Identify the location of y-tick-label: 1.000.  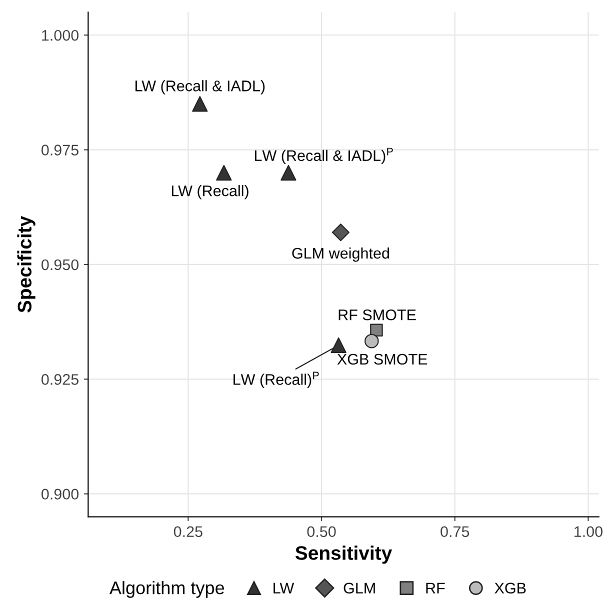
(60, 35).